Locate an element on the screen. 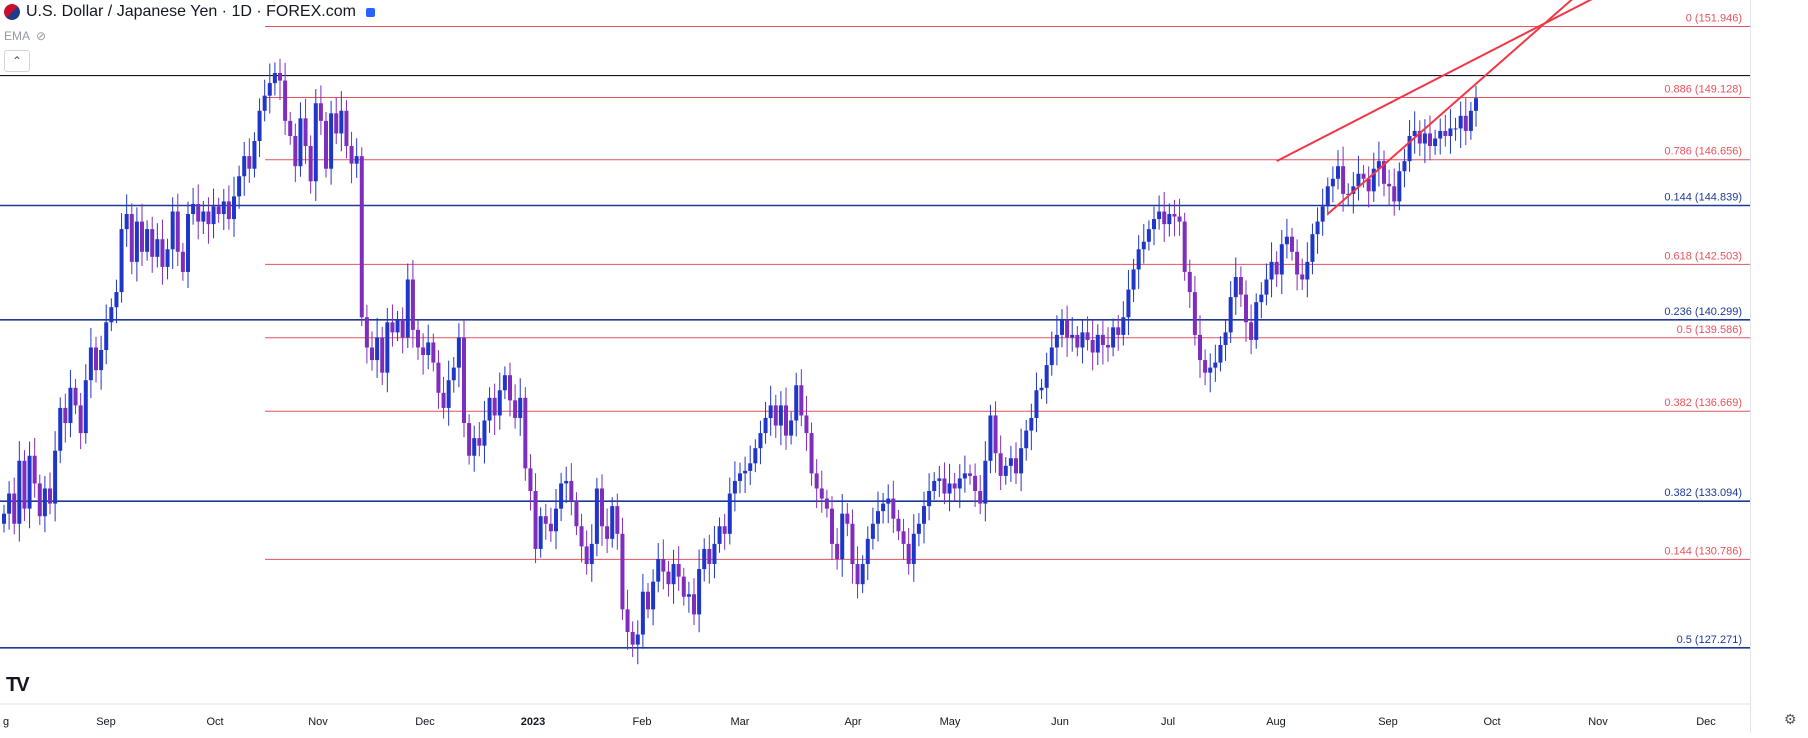 The height and width of the screenshot is (738, 1808). price-axis is located at coordinates (1779, 366).